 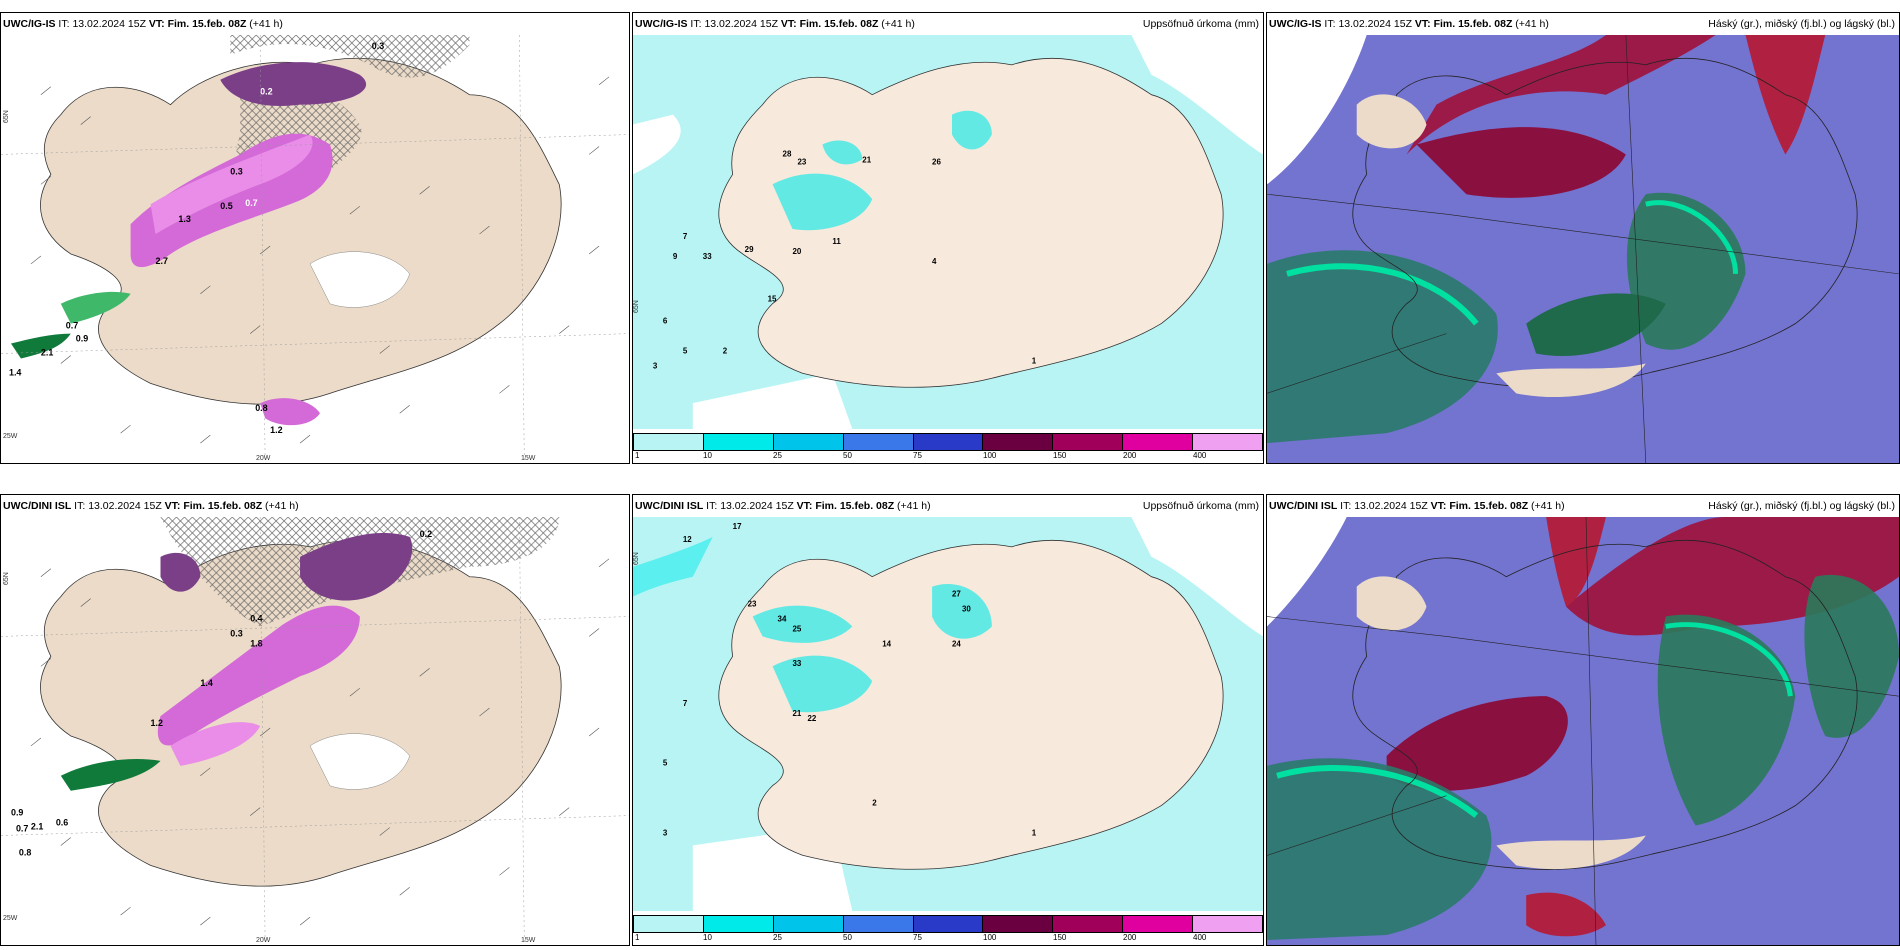 What do you see at coordinates (157, 723) in the screenshot?
I see `svg-text: 1.2` at bounding box center [157, 723].